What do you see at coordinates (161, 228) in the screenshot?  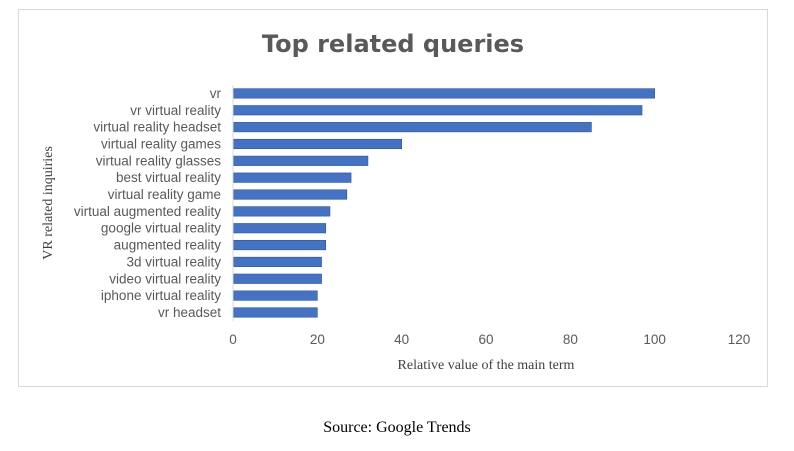 I see `category-label-8: google virtual reality` at bounding box center [161, 228].